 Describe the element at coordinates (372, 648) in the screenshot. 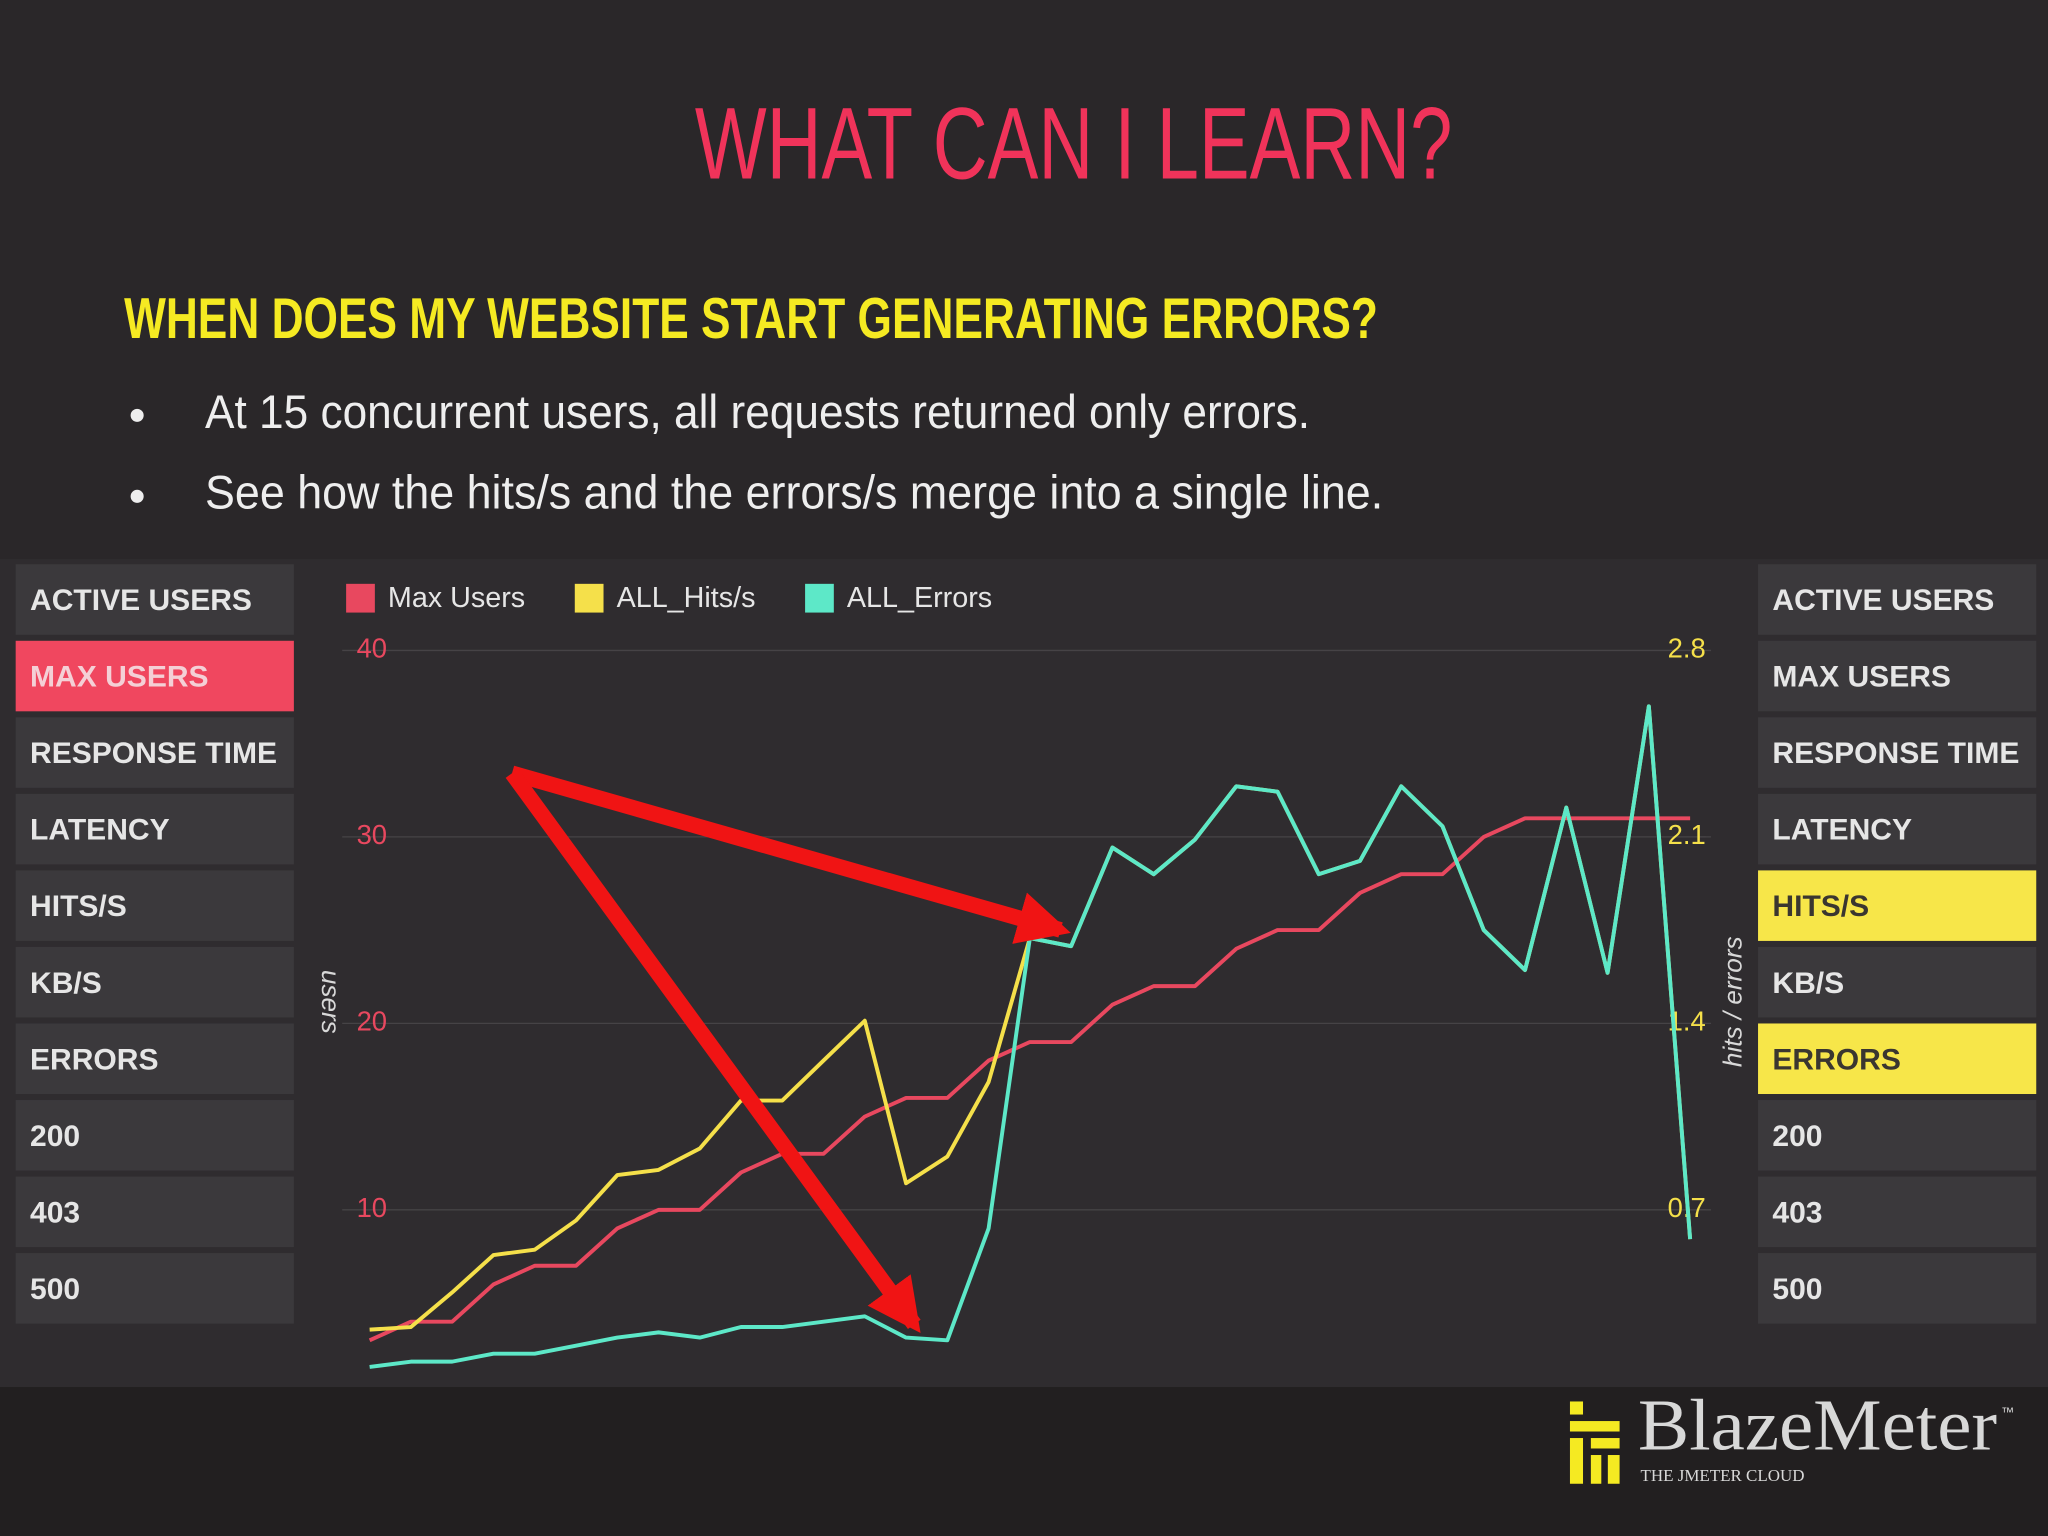

I see `y-tick-label: 40` at that location.